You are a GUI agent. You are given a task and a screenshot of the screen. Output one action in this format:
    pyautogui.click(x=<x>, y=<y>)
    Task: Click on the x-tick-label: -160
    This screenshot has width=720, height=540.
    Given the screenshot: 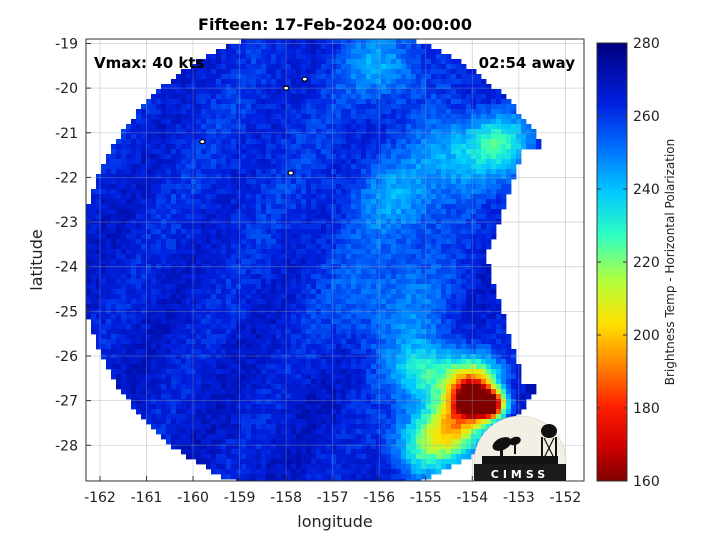 What is the action you would take?
    pyautogui.click(x=193, y=498)
    